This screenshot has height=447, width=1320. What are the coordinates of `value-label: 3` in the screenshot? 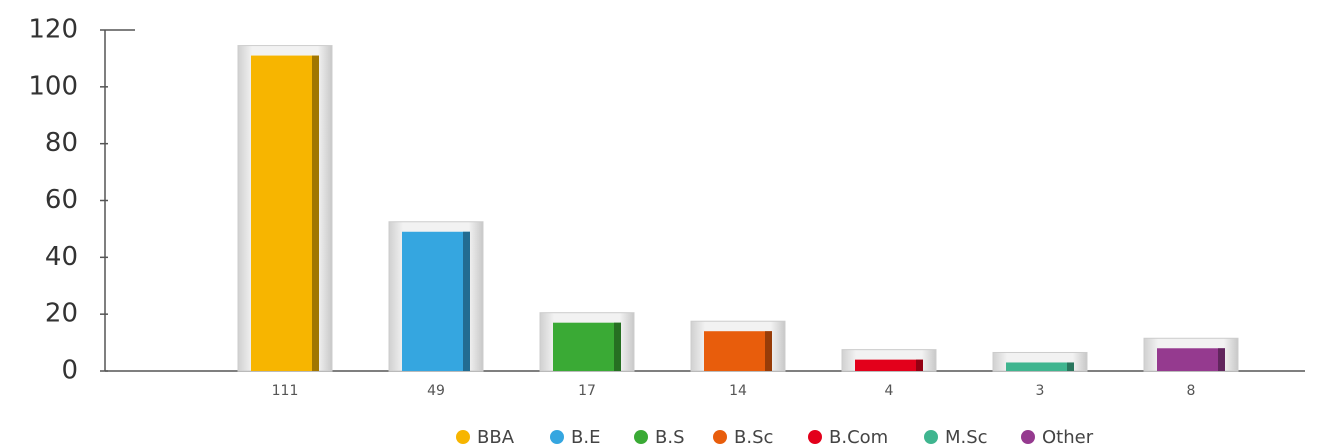 It's located at (1040, 391).